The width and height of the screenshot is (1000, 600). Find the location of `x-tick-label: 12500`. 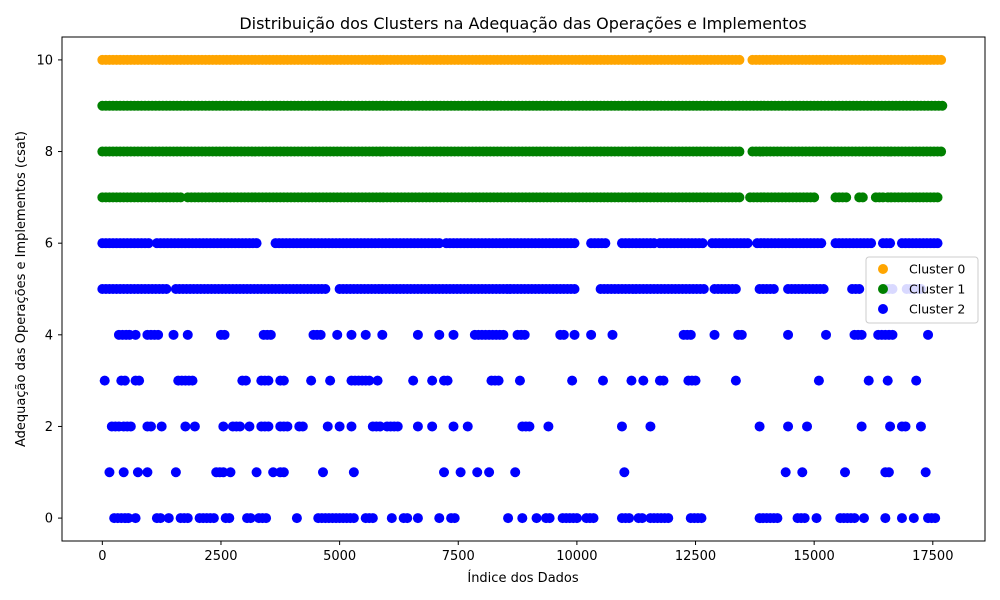

x-tick-label: 12500 is located at coordinates (695, 556).